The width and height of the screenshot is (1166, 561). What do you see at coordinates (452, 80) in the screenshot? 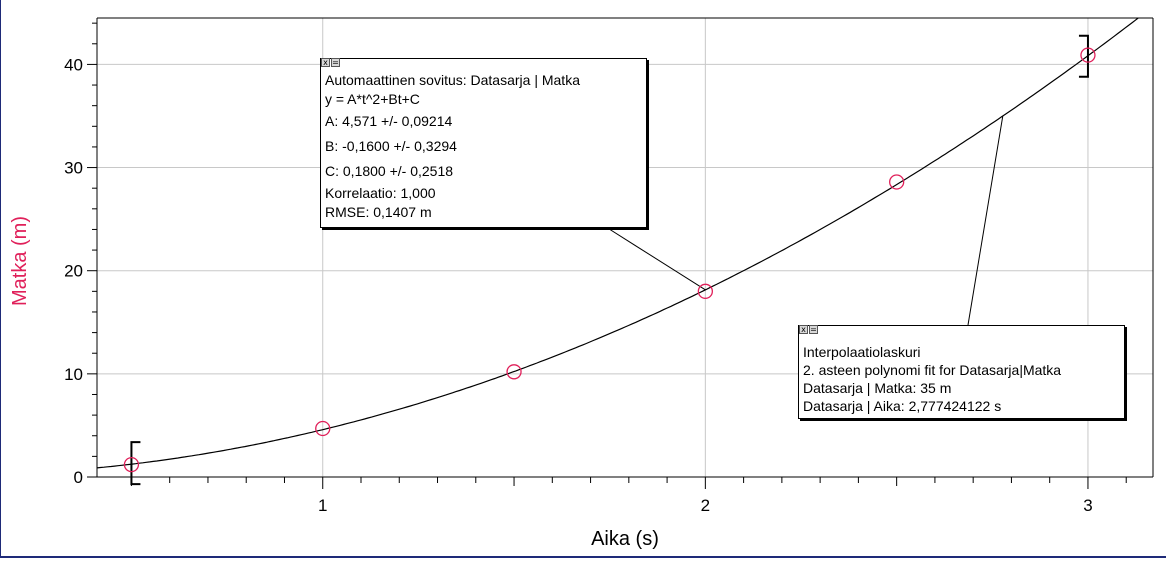
I see `fit-title: Automaattinen sovitus: Datasarja | Matka` at bounding box center [452, 80].